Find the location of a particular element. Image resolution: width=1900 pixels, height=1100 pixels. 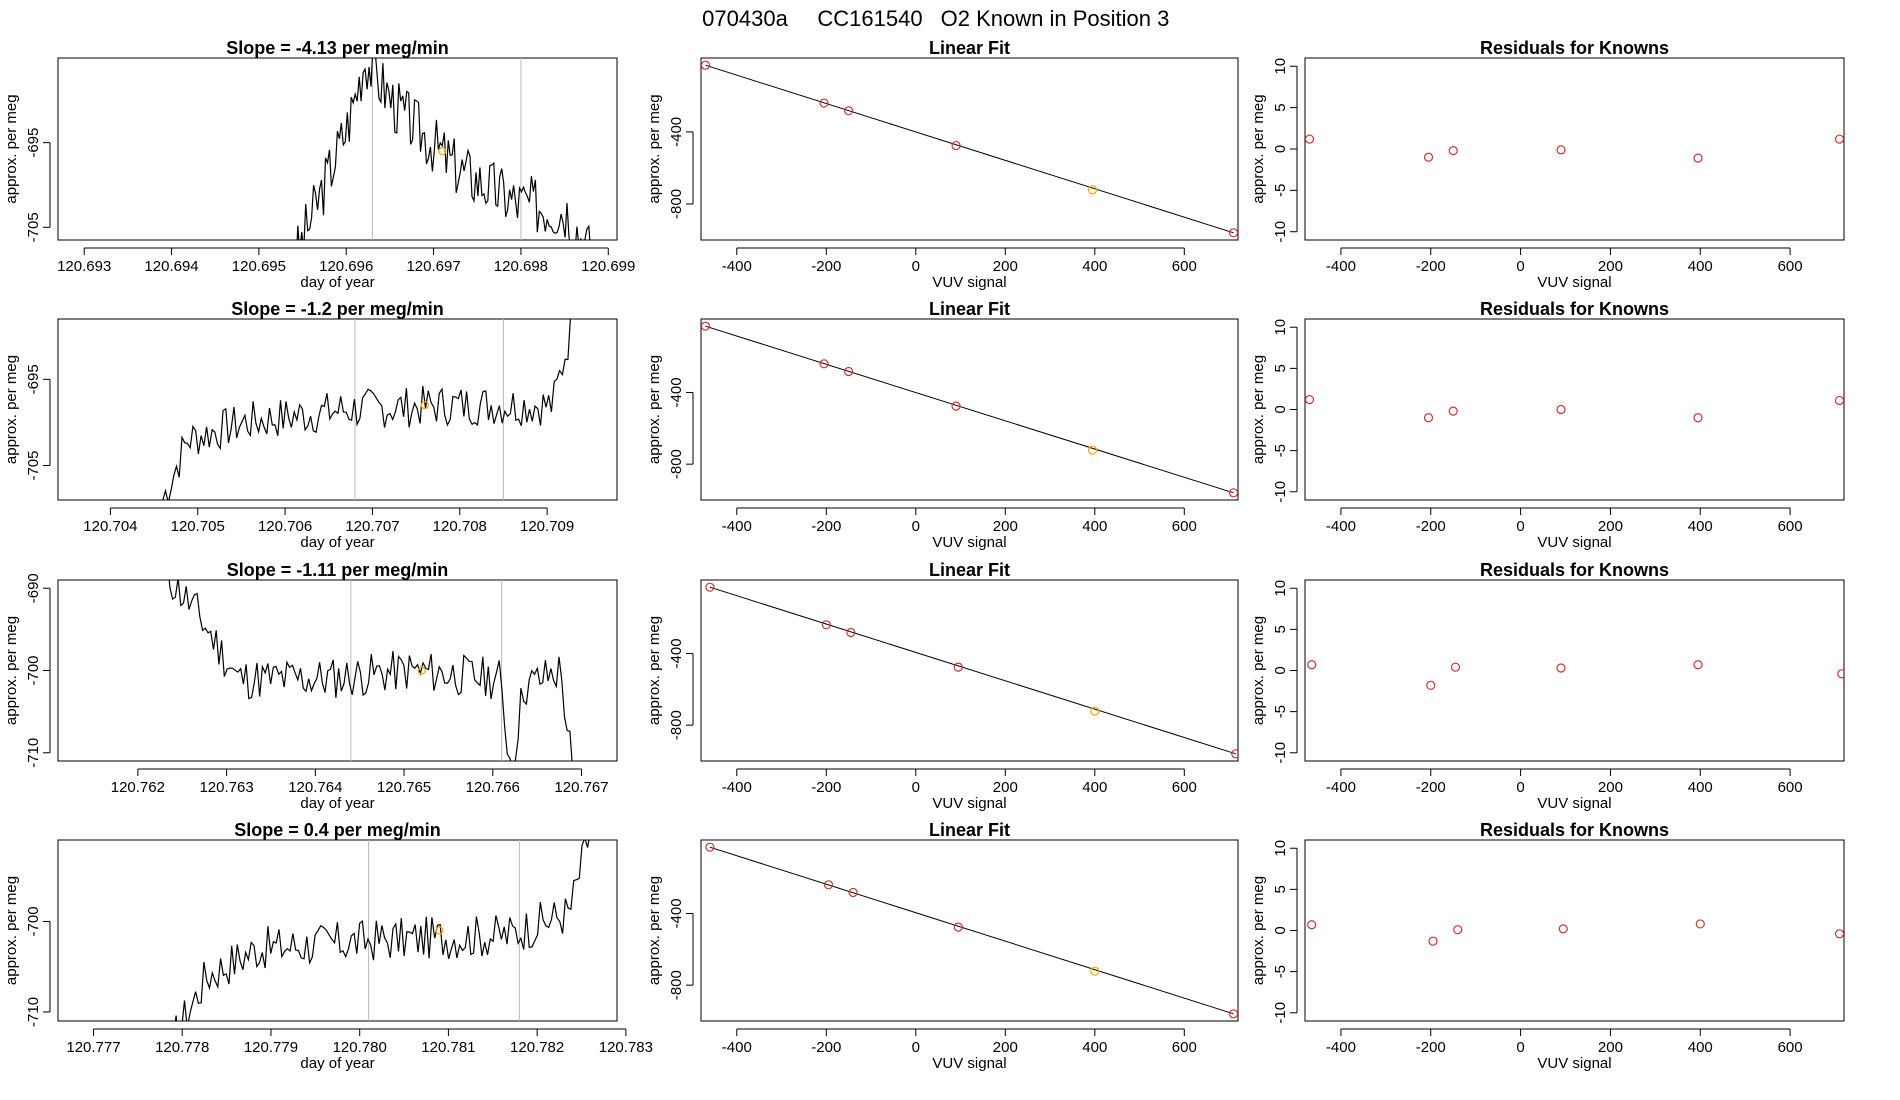

x-axis-label: VUV signal is located at coordinates (1574, 803).